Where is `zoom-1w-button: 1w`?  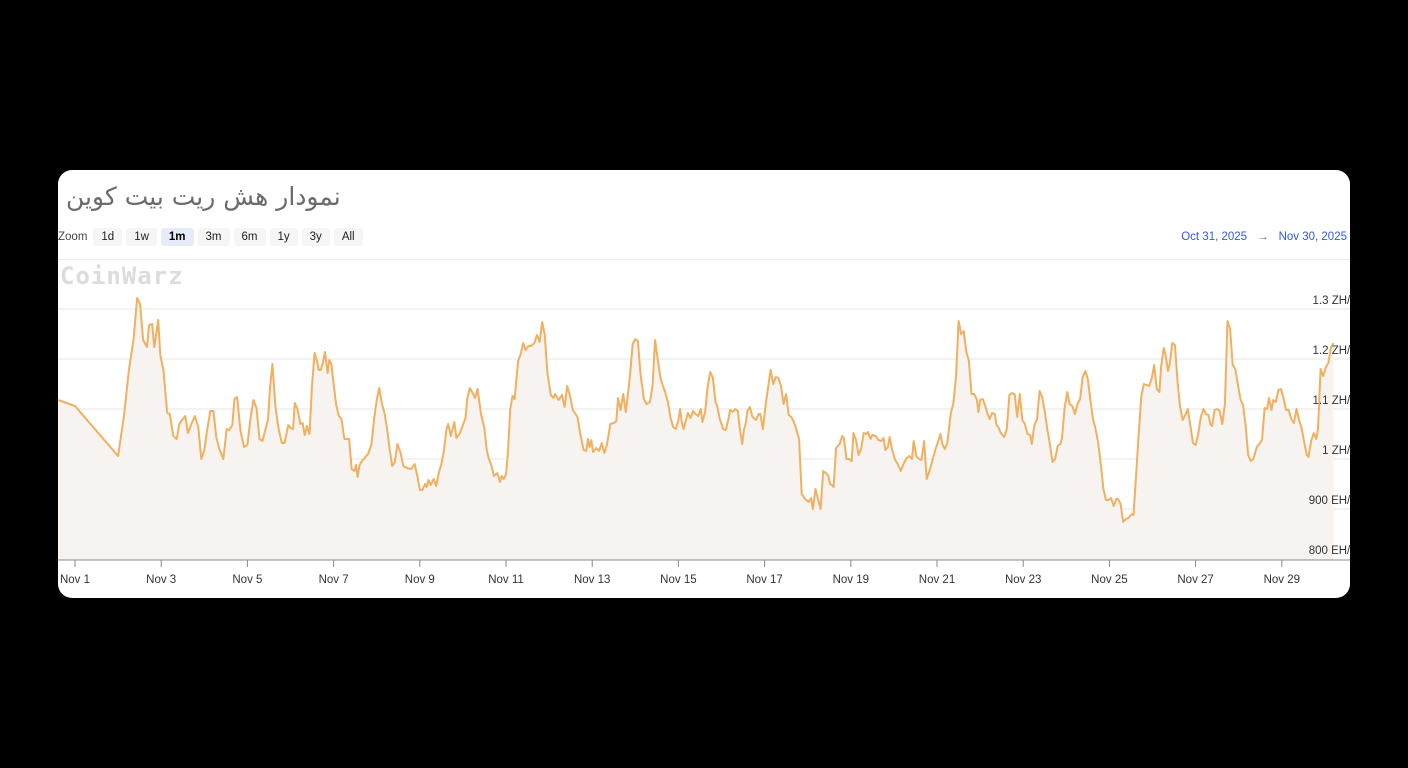 zoom-1w-button: 1w is located at coordinates (141, 237).